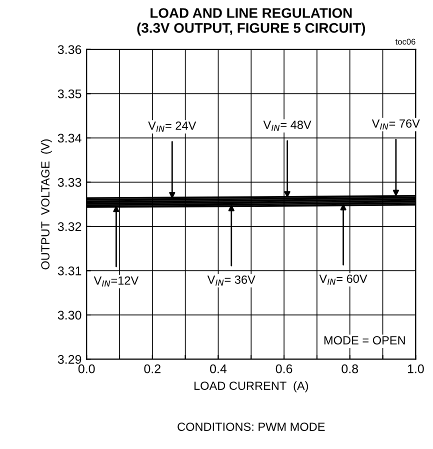 The height and width of the screenshot is (449, 433). Describe the element at coordinates (416, 369) in the screenshot. I see `x-tick-label: 1.0` at that location.